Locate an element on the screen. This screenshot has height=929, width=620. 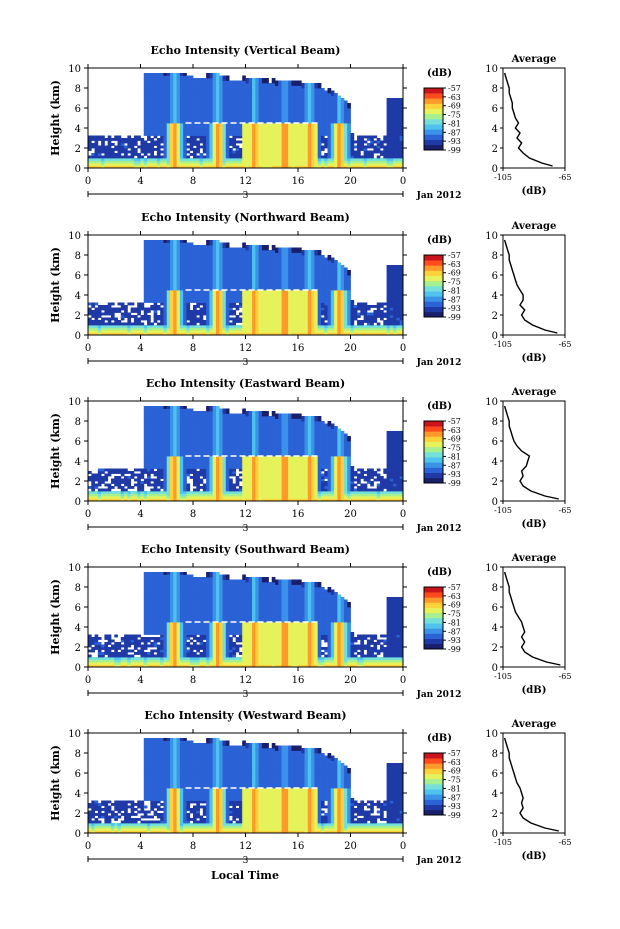
average-x-tick-label: -105 is located at coordinates (503, 177).